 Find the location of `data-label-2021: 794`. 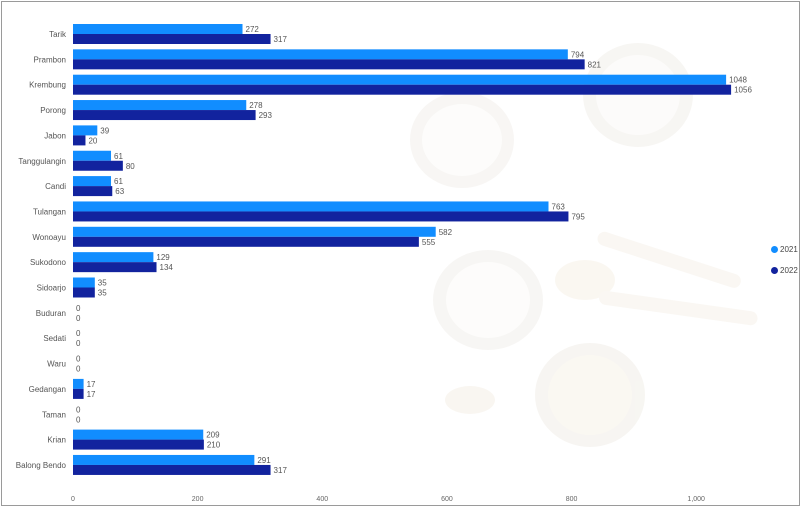

data-label-2021: 794 is located at coordinates (578, 54).